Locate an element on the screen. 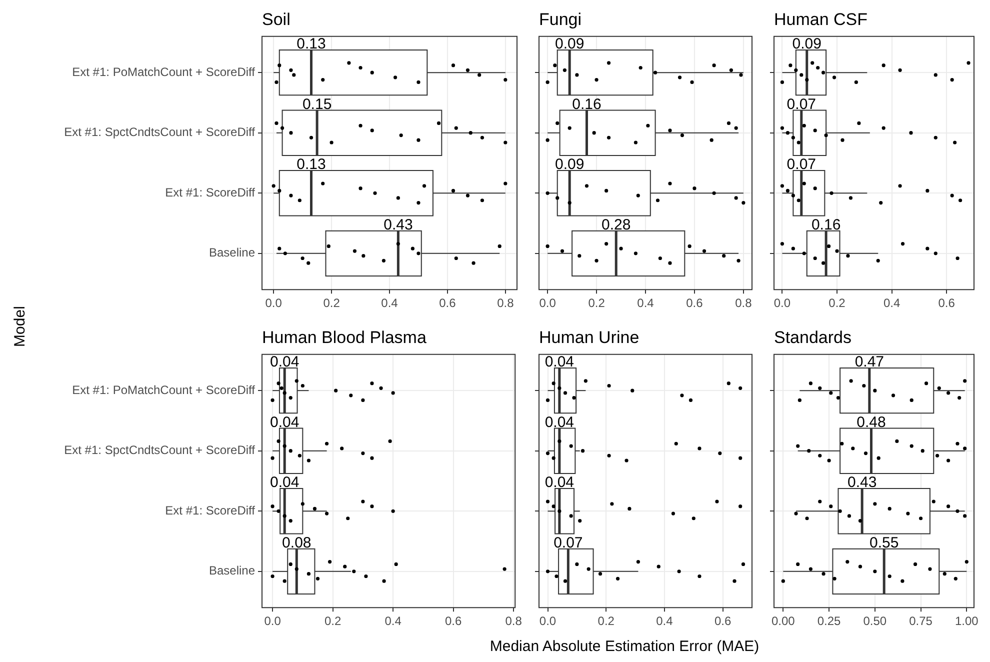 The width and height of the screenshot is (990, 662). x-tick-label: 0.75 is located at coordinates (921, 621).